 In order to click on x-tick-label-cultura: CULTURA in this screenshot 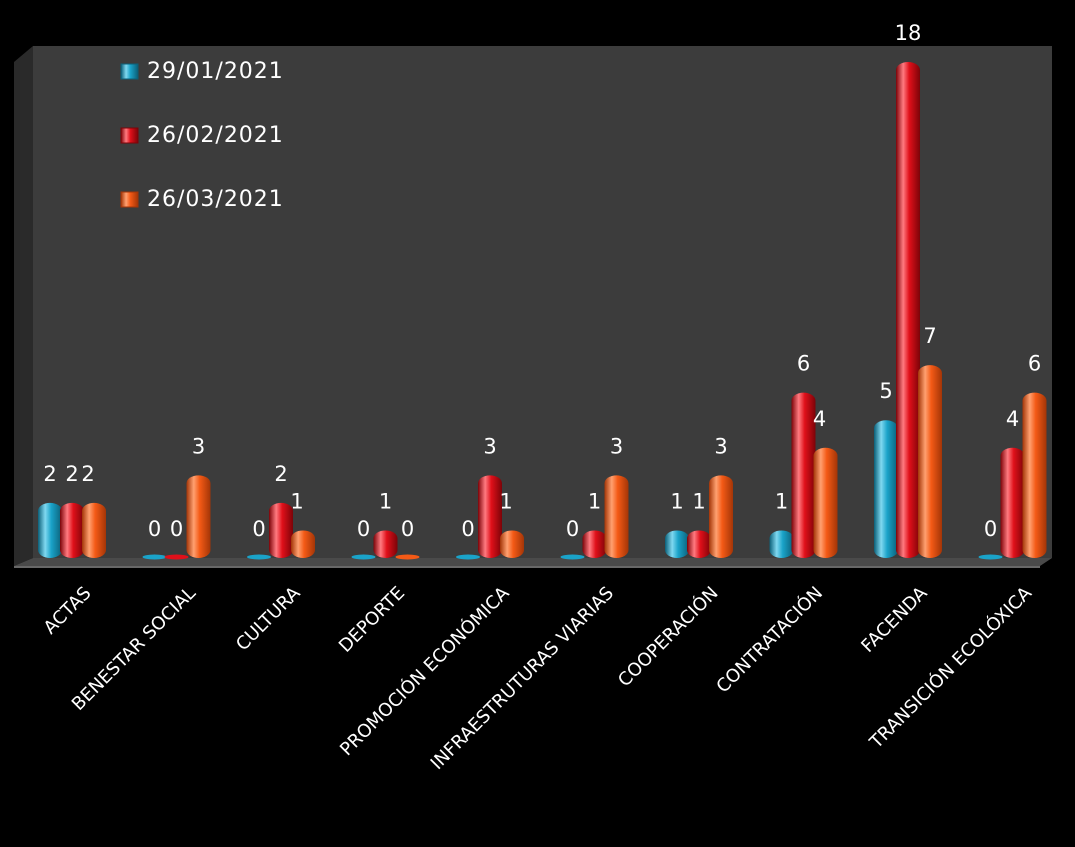, I will do `click(268, 618)`.